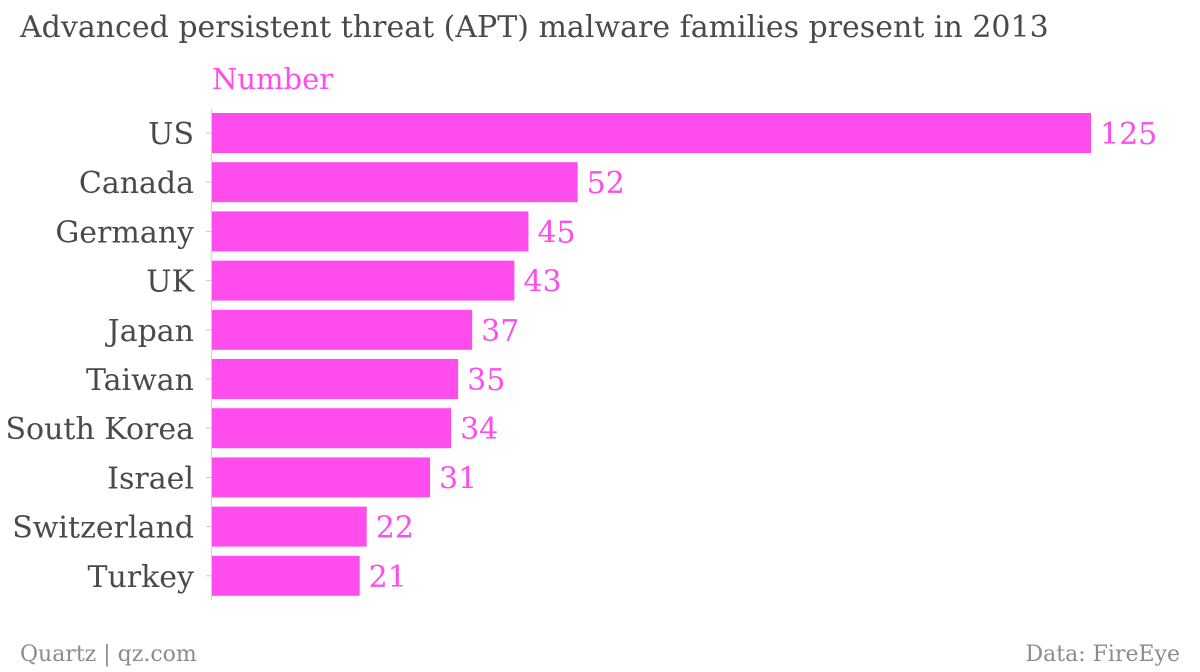 This screenshot has height=672, width=1200. I want to click on bar-uk, so click(363, 280).